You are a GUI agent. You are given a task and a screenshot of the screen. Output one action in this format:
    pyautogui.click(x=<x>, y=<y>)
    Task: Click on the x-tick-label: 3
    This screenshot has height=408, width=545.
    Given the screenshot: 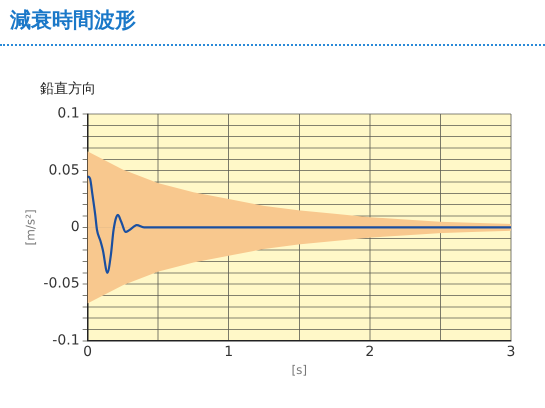 What is the action you would take?
    pyautogui.click(x=511, y=352)
    